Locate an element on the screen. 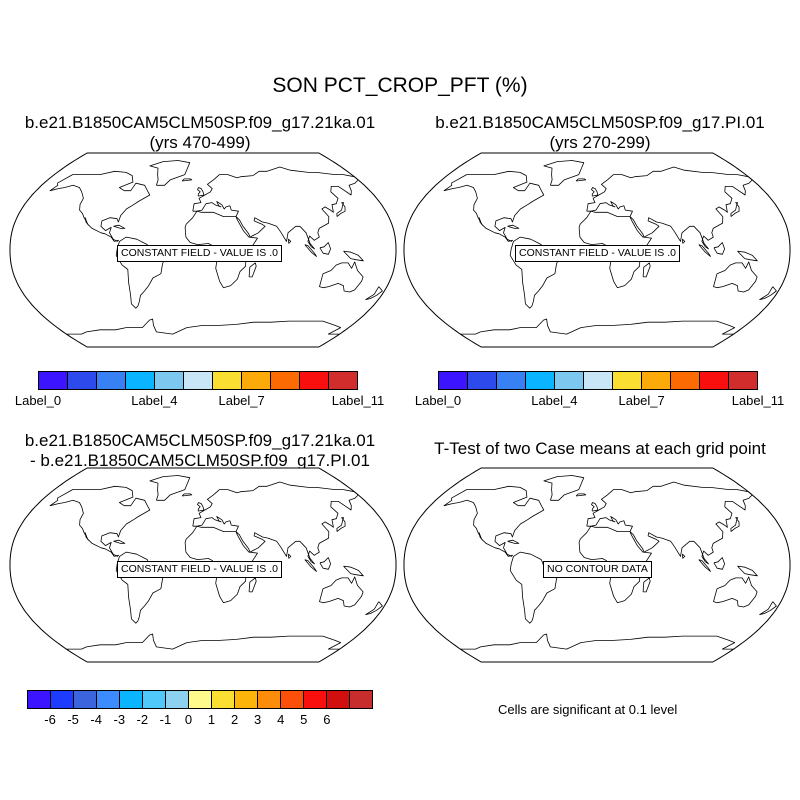 The image size is (800, 800). panel-4-no-contour-label: NO CONTOUR DATA is located at coordinates (597, 569).